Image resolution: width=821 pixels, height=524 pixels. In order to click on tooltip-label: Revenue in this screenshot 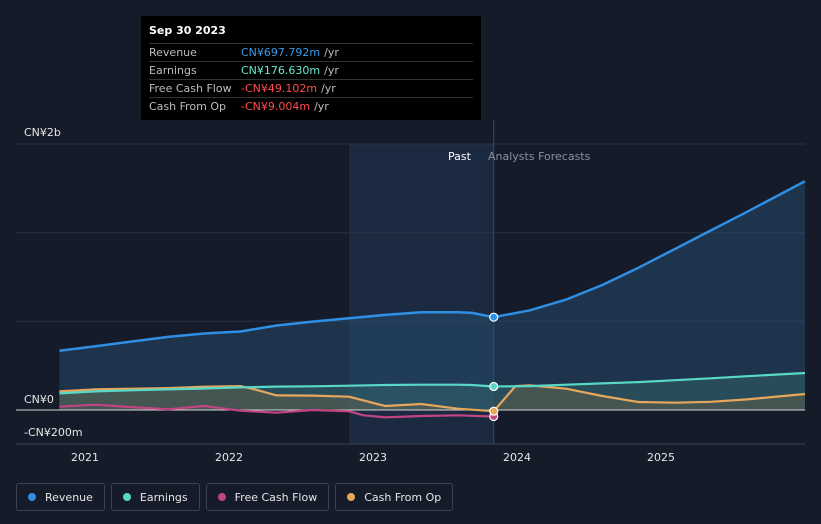, I will do `click(173, 52)`.